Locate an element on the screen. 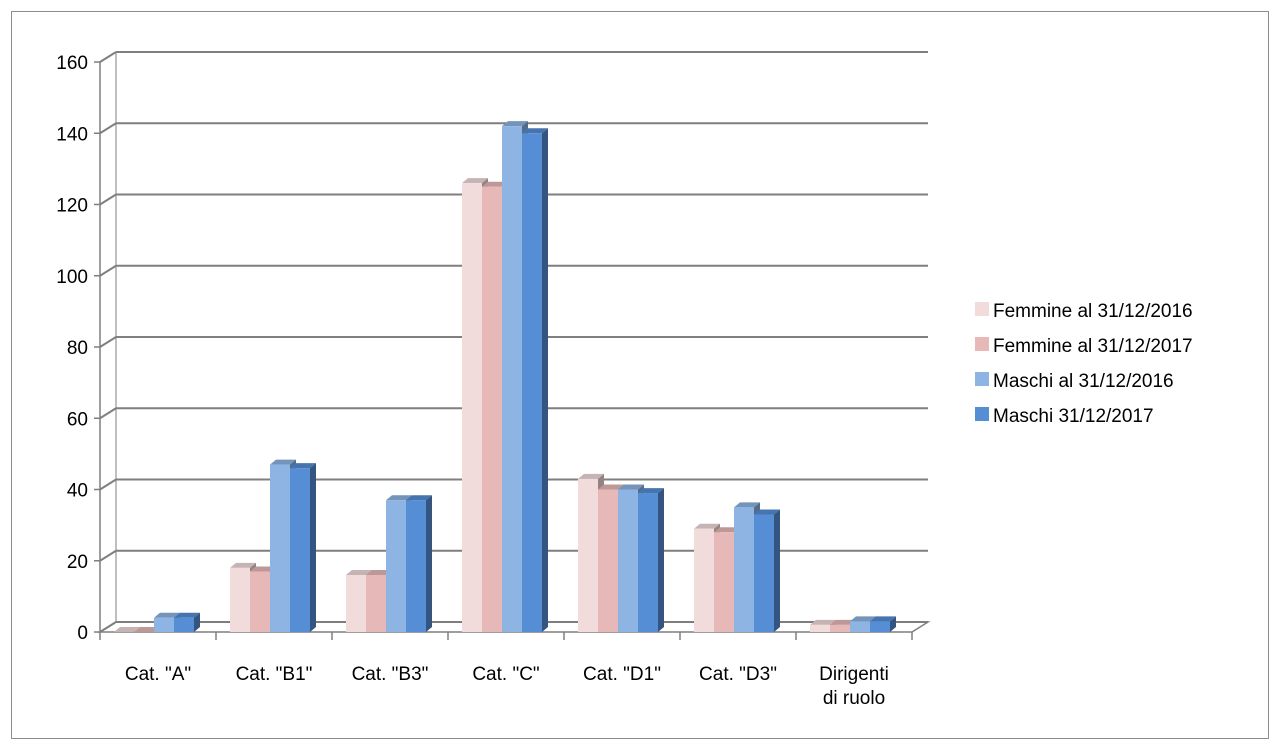  x-tick-label: Cat. "D1" is located at coordinates (622, 674).